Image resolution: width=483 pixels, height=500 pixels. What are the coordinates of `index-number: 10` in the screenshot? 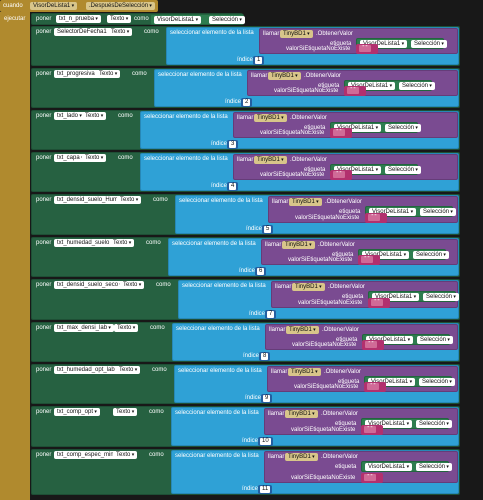 It's located at (265, 441).